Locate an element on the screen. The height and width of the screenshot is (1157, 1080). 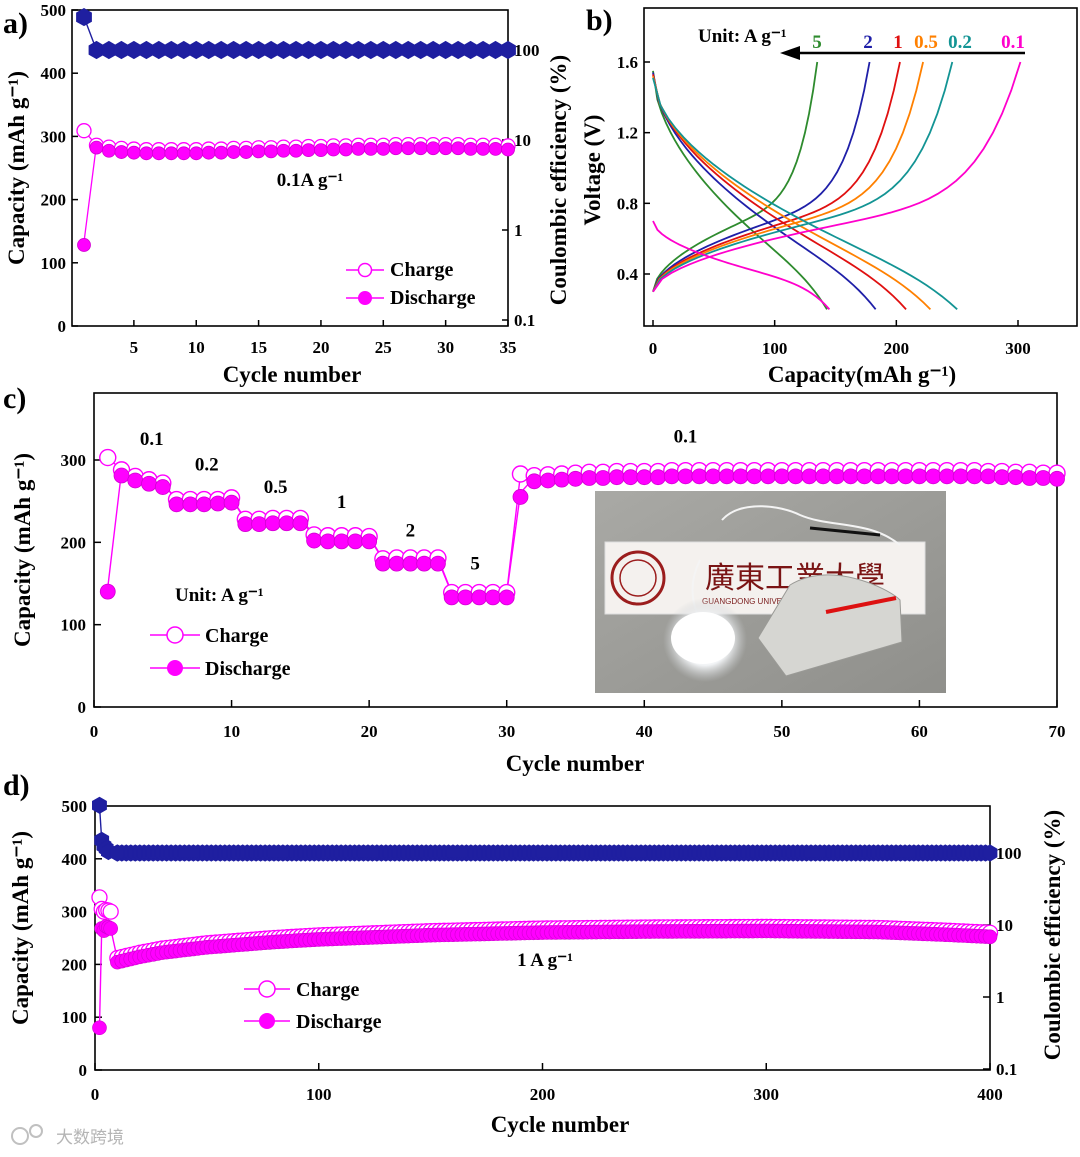
rate-label: 2 is located at coordinates (411, 531).